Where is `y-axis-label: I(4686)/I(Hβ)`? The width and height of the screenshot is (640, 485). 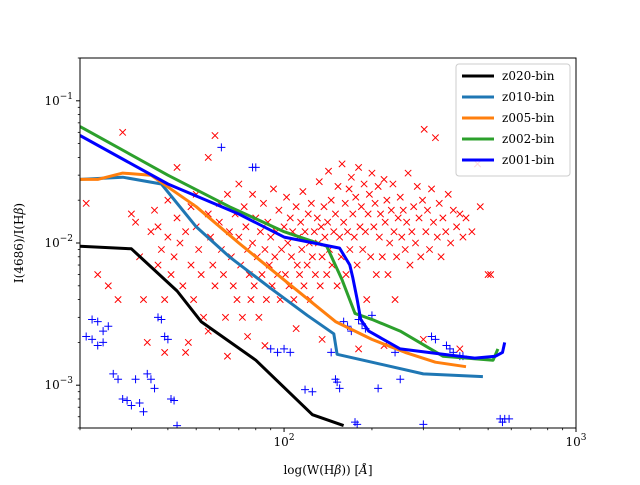
y-axis-label: I(4686)/I(Hβ) is located at coordinates (19, 243).